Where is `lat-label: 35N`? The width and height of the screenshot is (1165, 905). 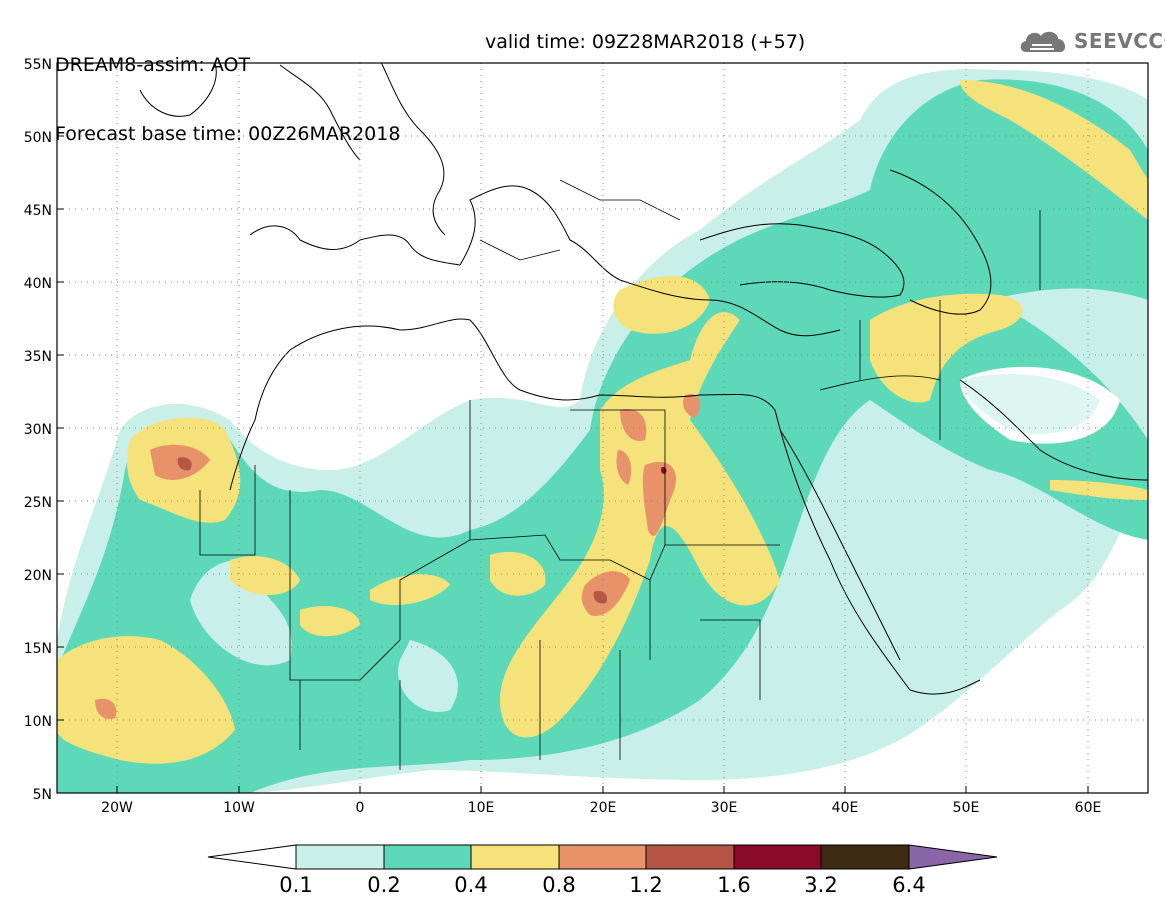
lat-label: 35N is located at coordinates (38, 357).